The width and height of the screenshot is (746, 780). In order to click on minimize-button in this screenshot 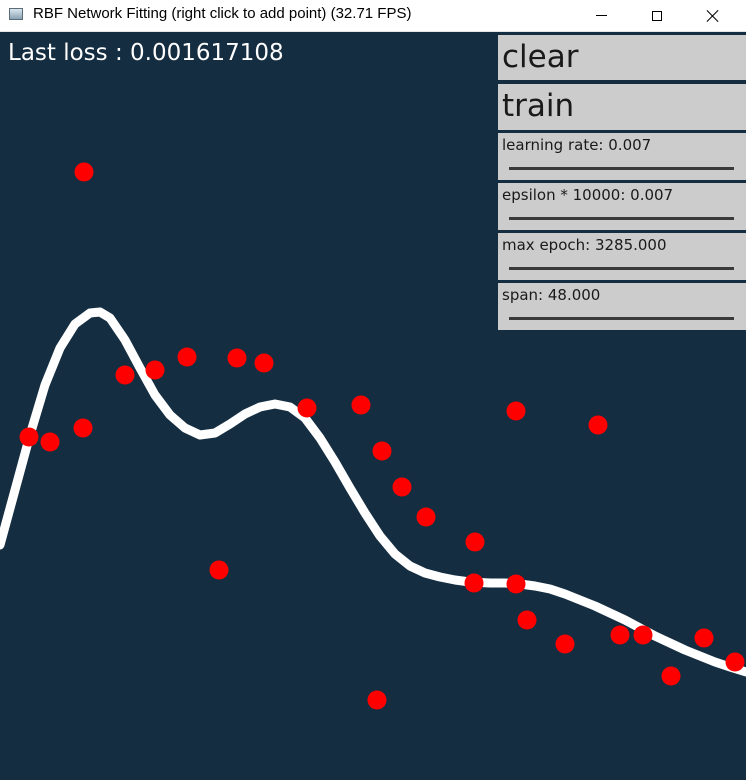, I will do `click(601, 15)`.